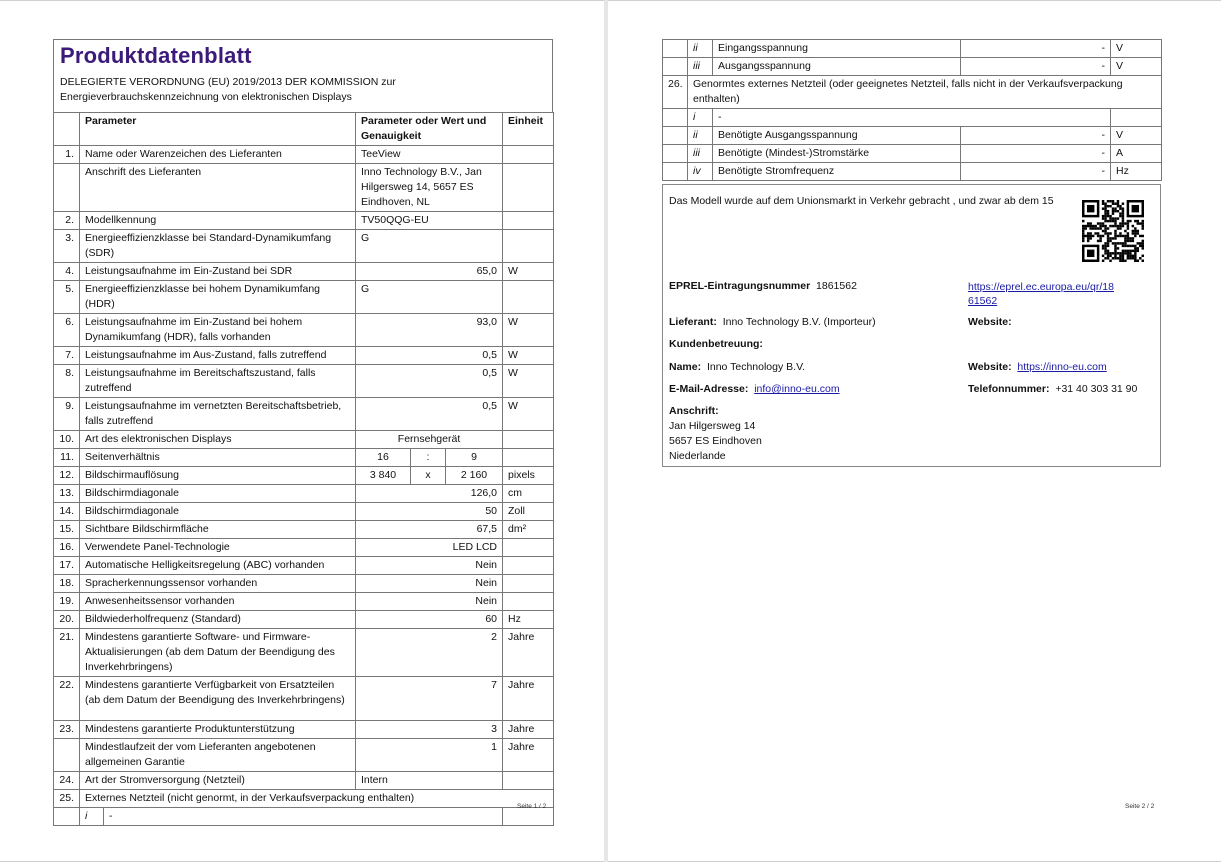 This screenshot has width=1221, height=862. Describe the element at coordinates (429, 755) in the screenshot. I see `row-value: 1` at that location.